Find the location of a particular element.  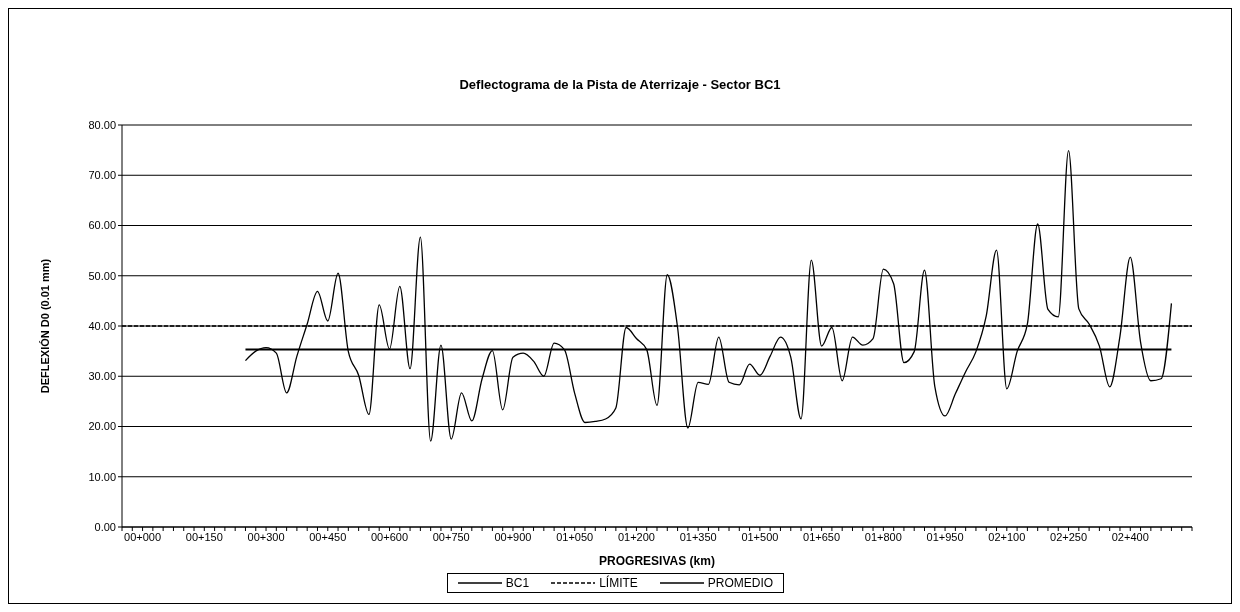

x-tick-label: 01+950 is located at coordinates (945, 536).